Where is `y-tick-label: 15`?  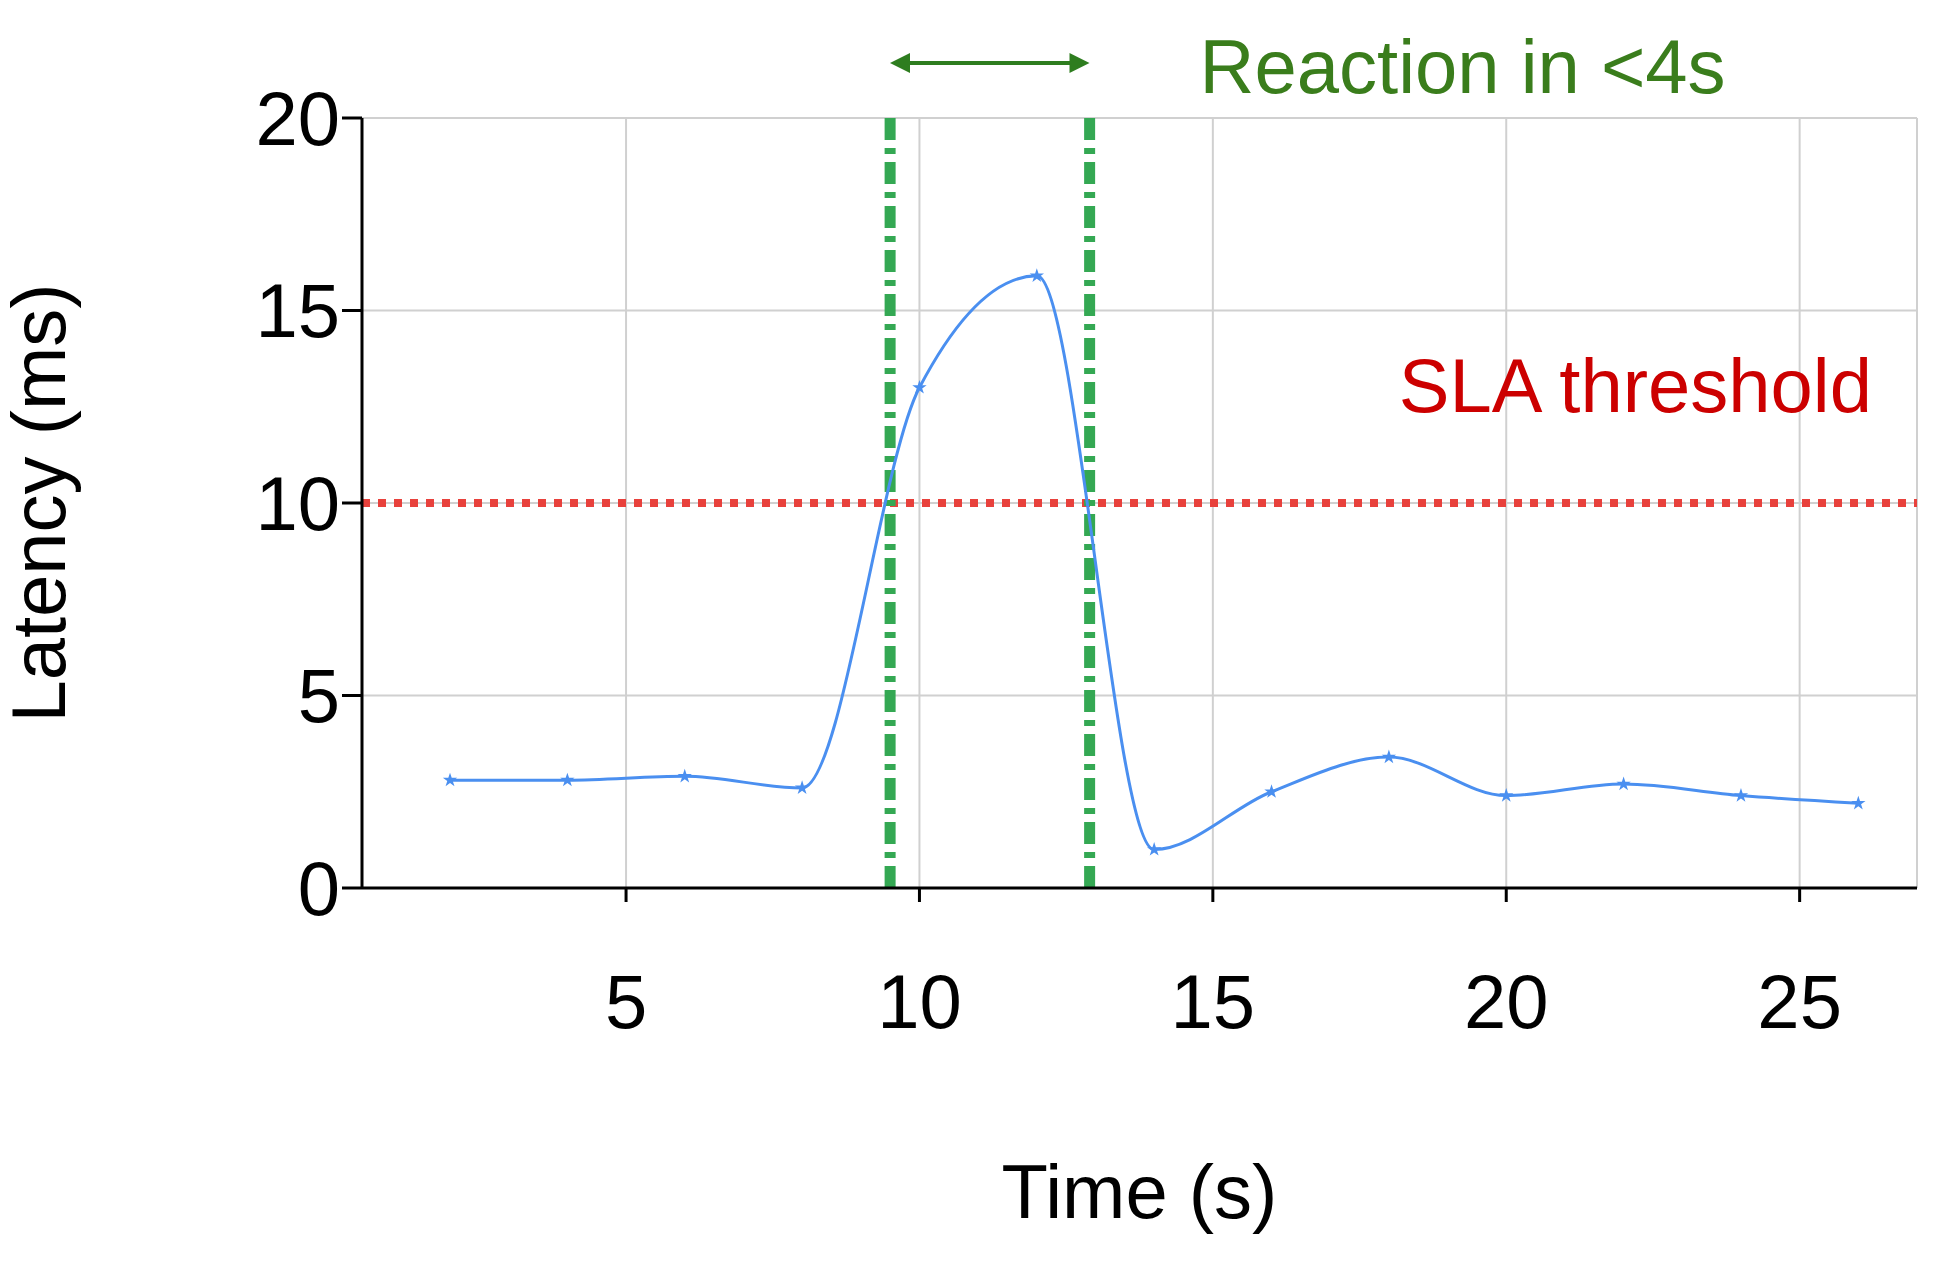
y-tick-label: 15 is located at coordinates (297, 311).